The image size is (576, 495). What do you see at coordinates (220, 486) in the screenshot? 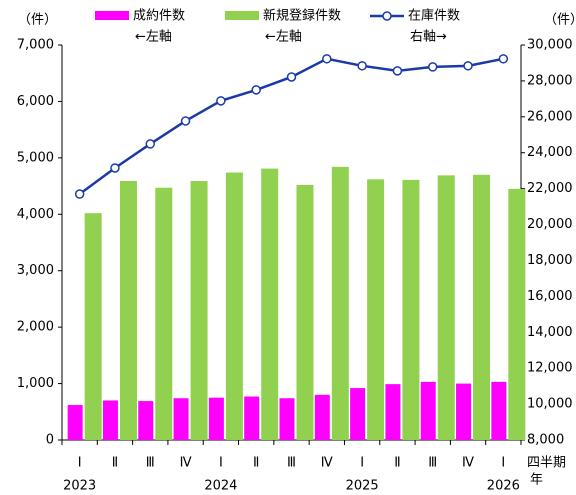
I see `year-label: 2024` at bounding box center [220, 486].